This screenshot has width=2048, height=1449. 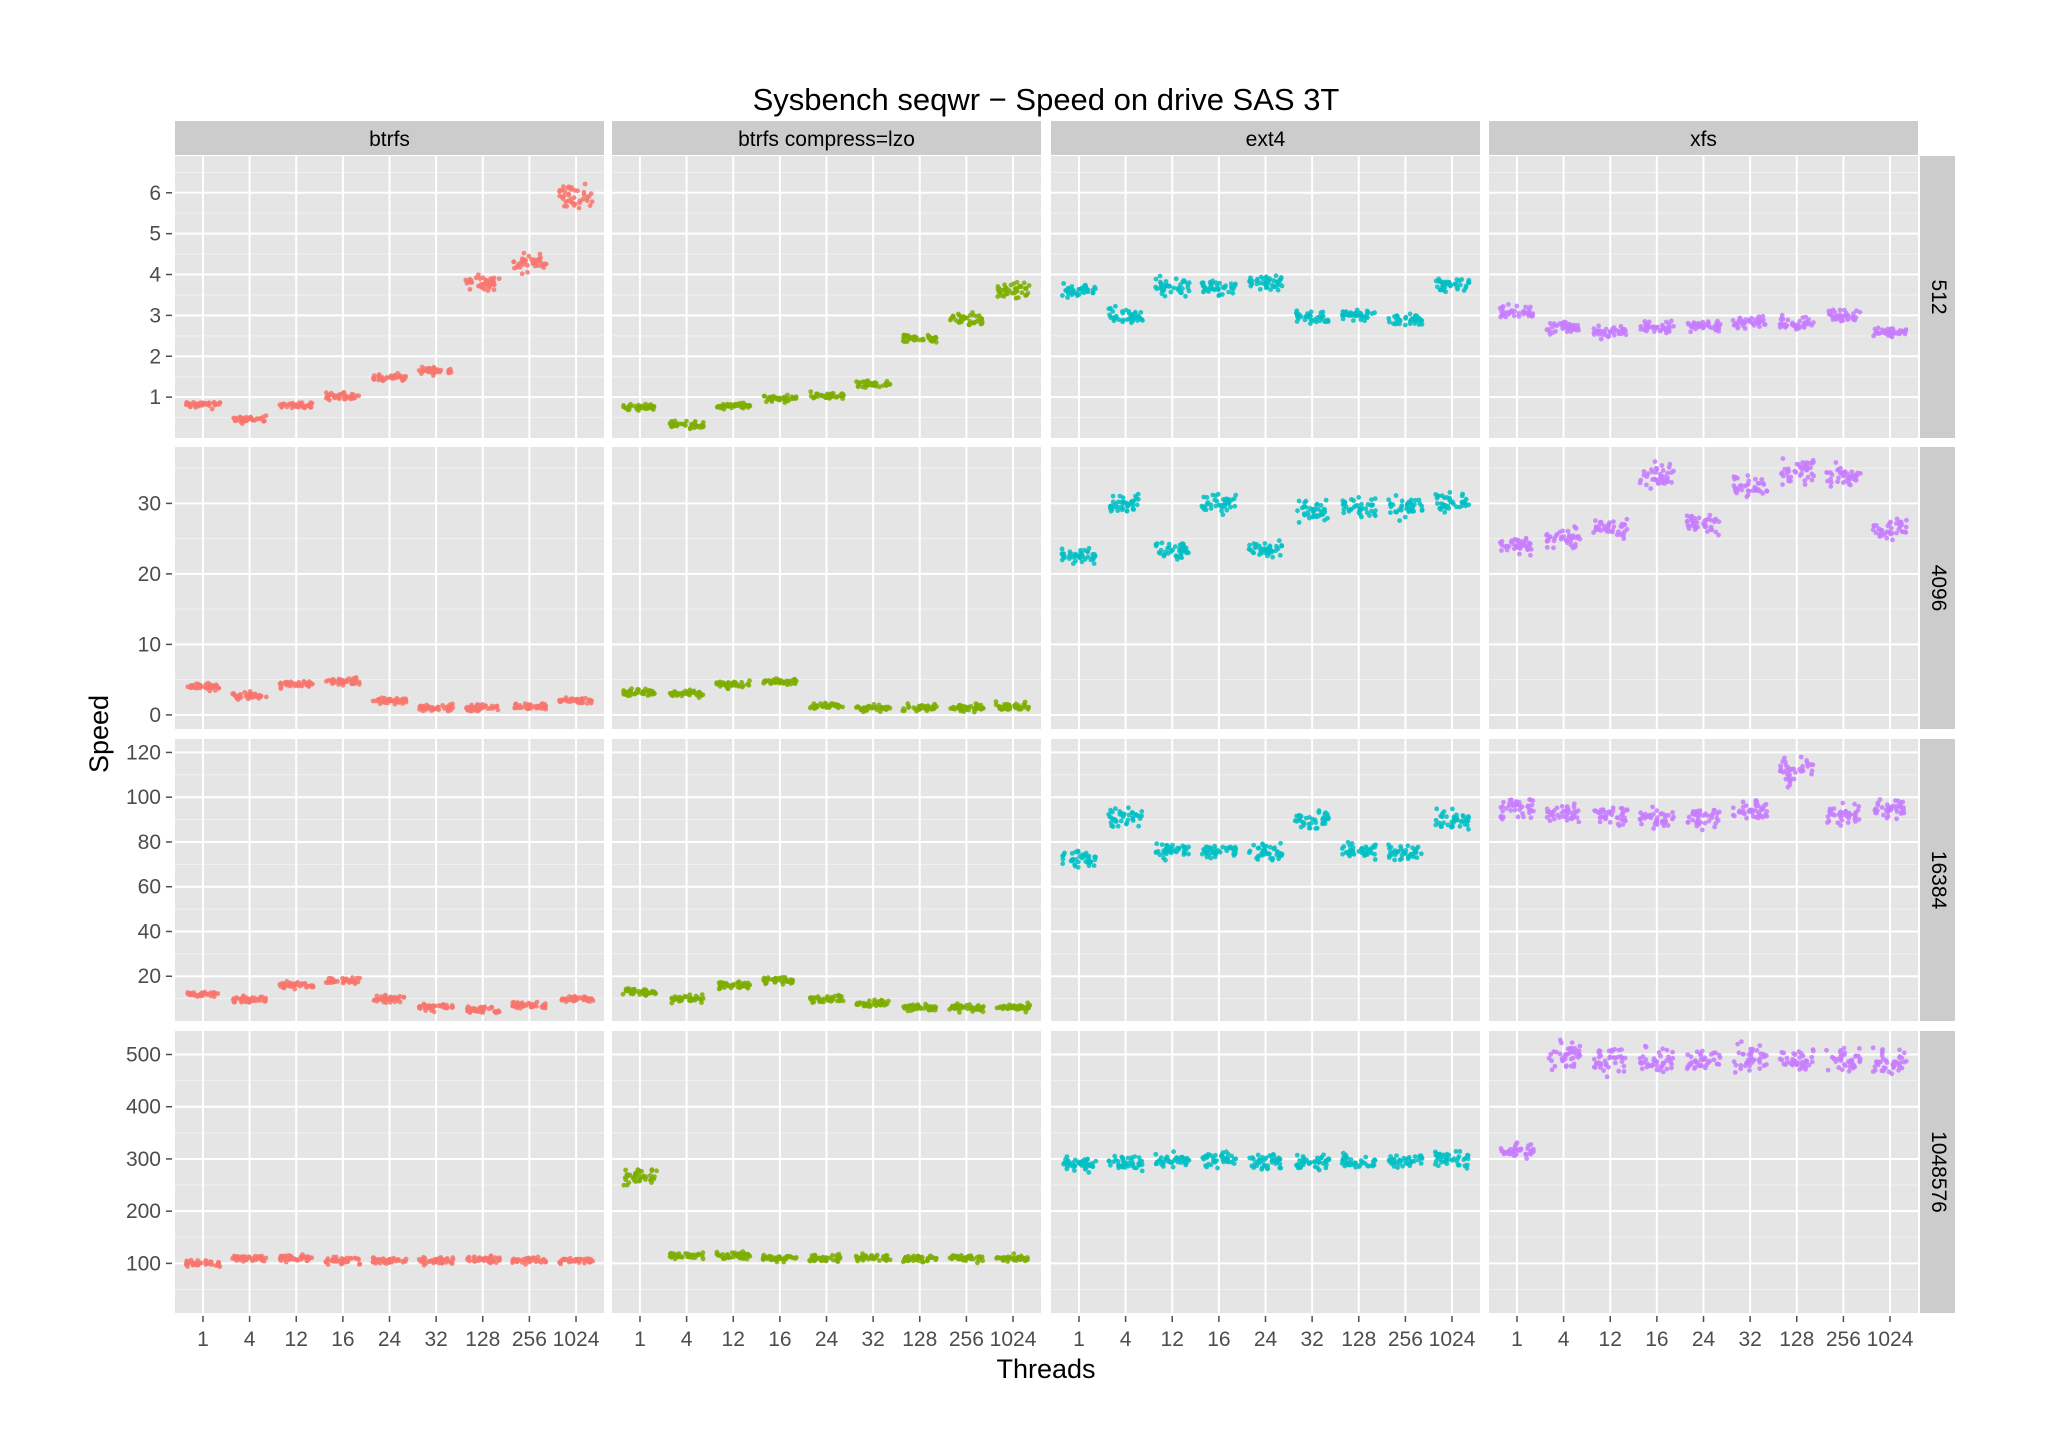 I want to click on y-tick-label: 400, so click(x=143, y=1107).